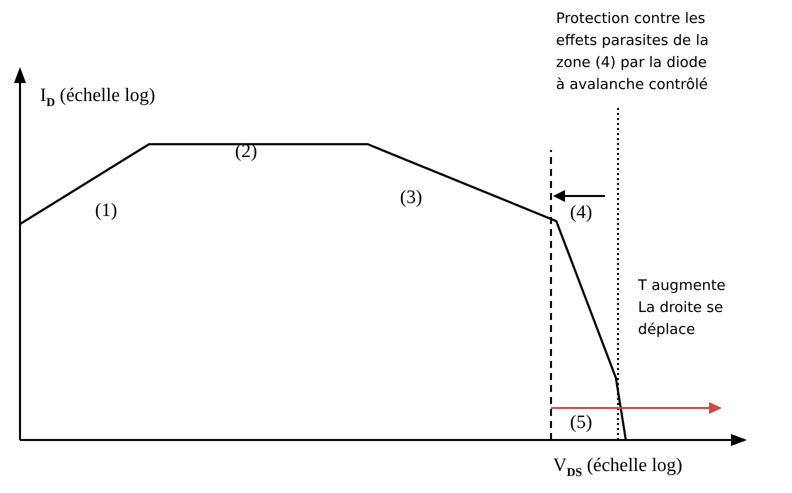  What do you see at coordinates (98, 97) in the screenshot?
I see `y-axis-title: I$_{D}$ (échelle log)` at bounding box center [98, 97].